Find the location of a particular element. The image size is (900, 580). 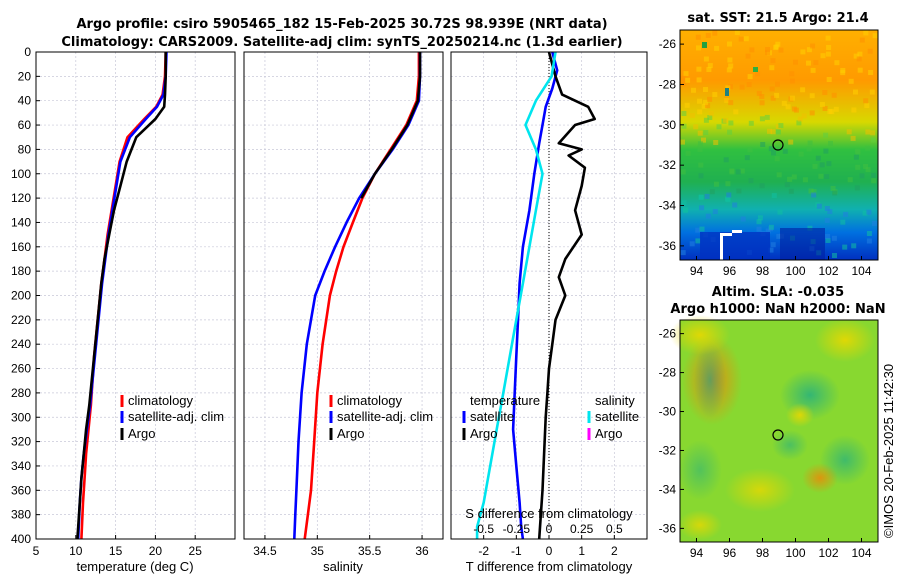

argo-location-marker-sla is located at coordinates (778, 435).